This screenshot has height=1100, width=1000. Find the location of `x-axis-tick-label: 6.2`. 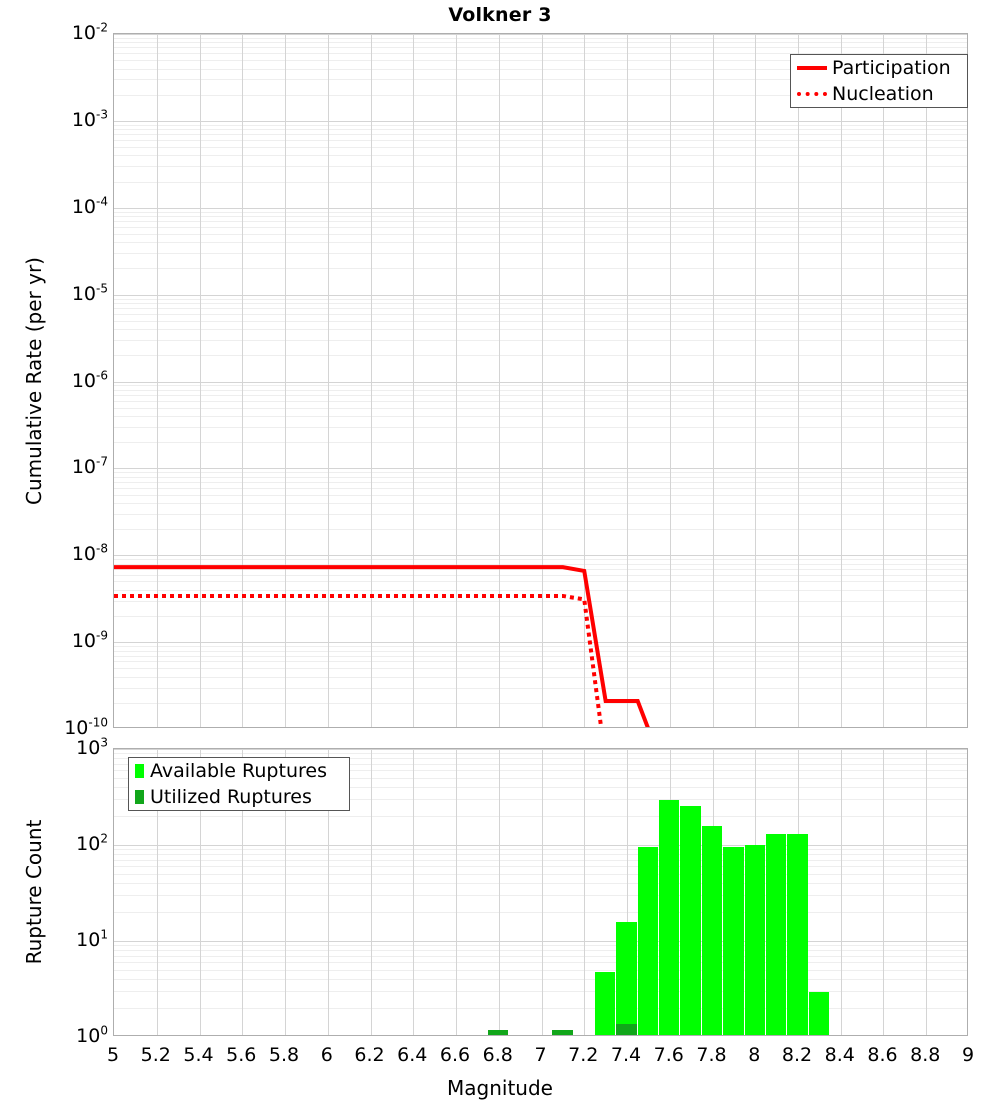

x-axis-tick-label: 6.2 is located at coordinates (369, 1055).